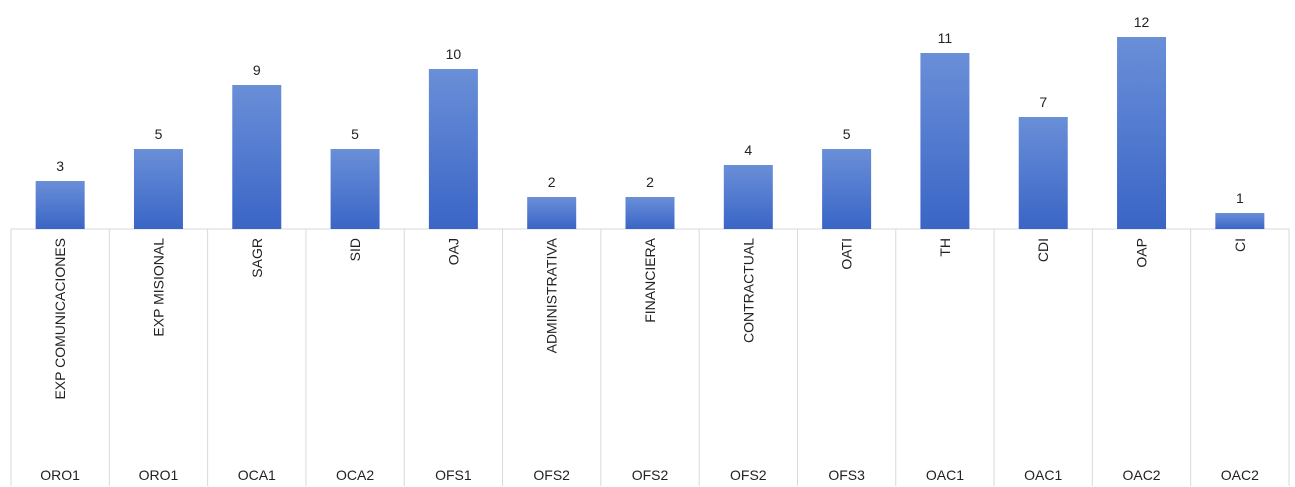  Describe the element at coordinates (257, 258) in the screenshot. I see `category-label: SAGR` at that location.